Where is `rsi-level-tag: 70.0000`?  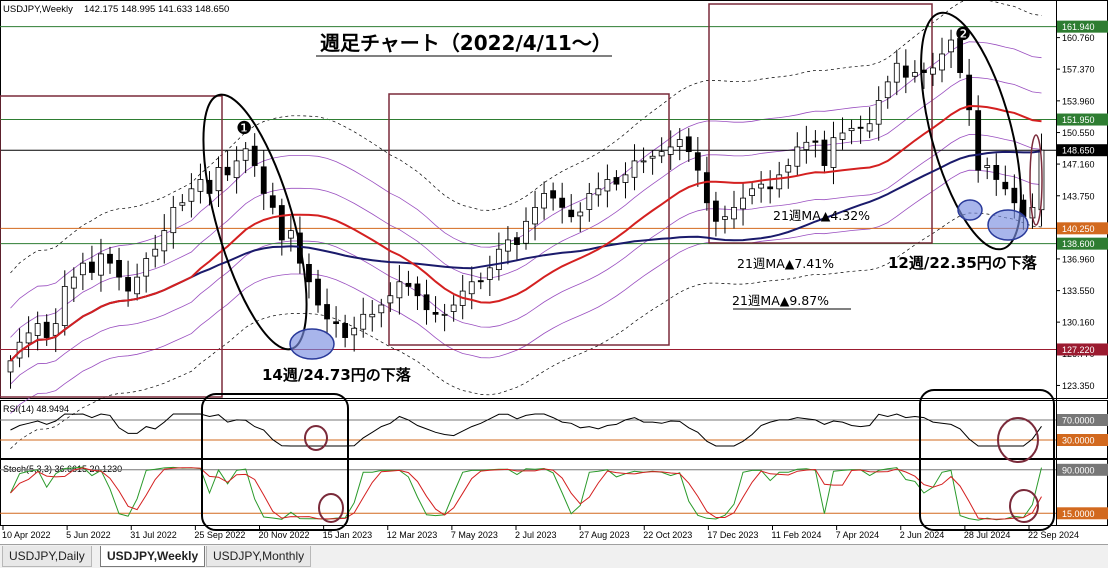
rsi-level-tag: 70.0000 is located at coordinates (1078, 421).